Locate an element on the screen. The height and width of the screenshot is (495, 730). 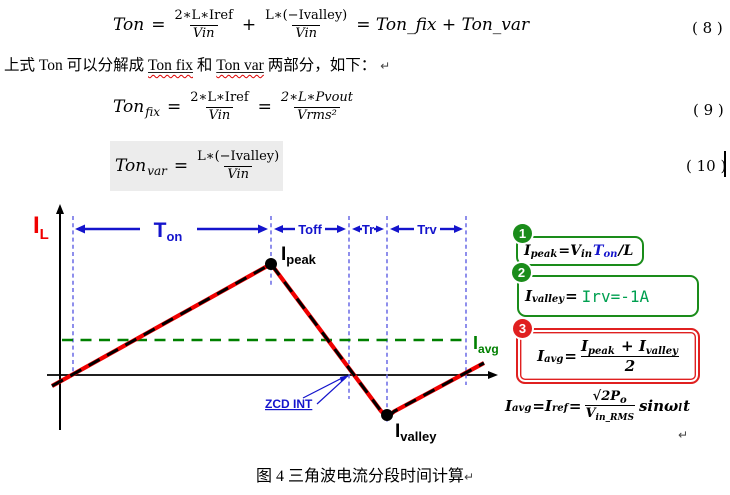
eq8-frac2-numerator: L∗(−Ivalley) is located at coordinates (306, 15).